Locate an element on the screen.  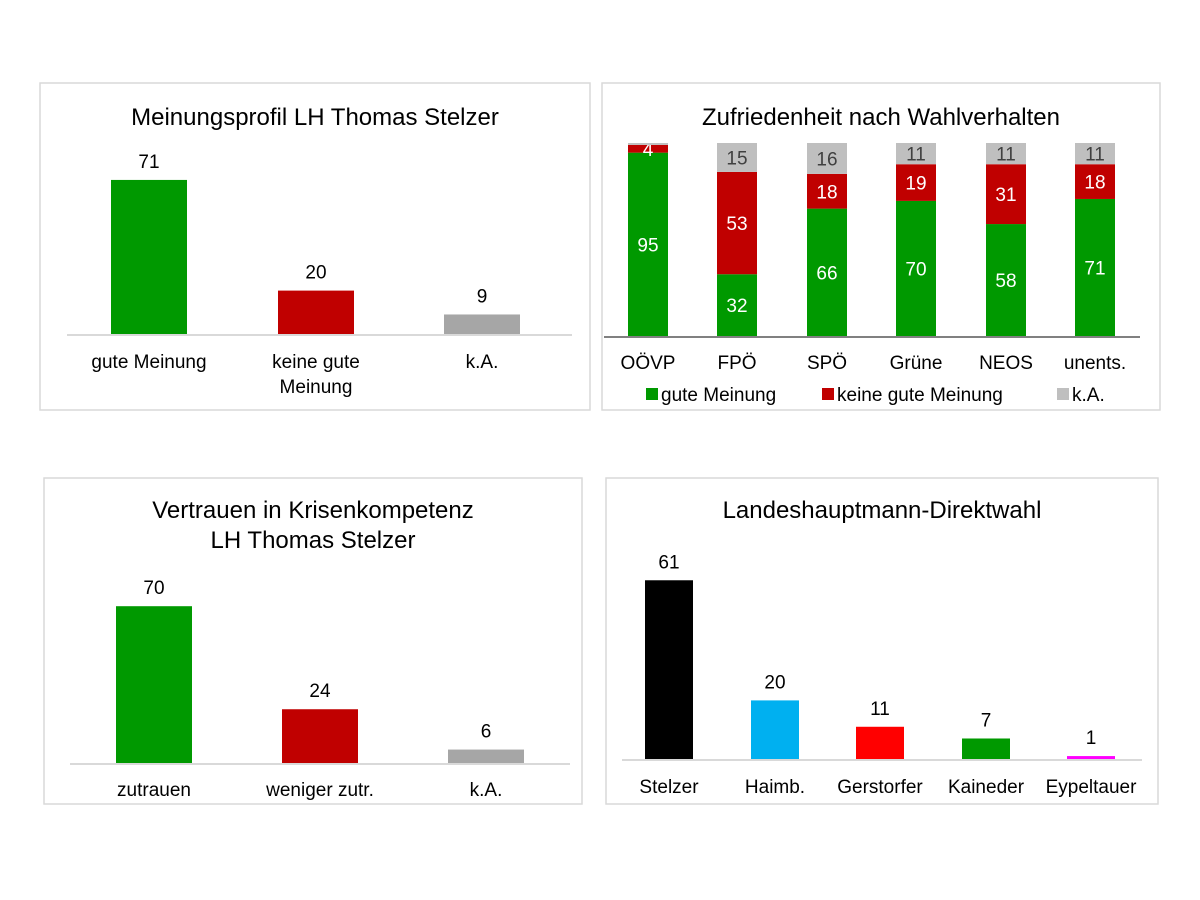
data-label: 19 is located at coordinates (915, 184).